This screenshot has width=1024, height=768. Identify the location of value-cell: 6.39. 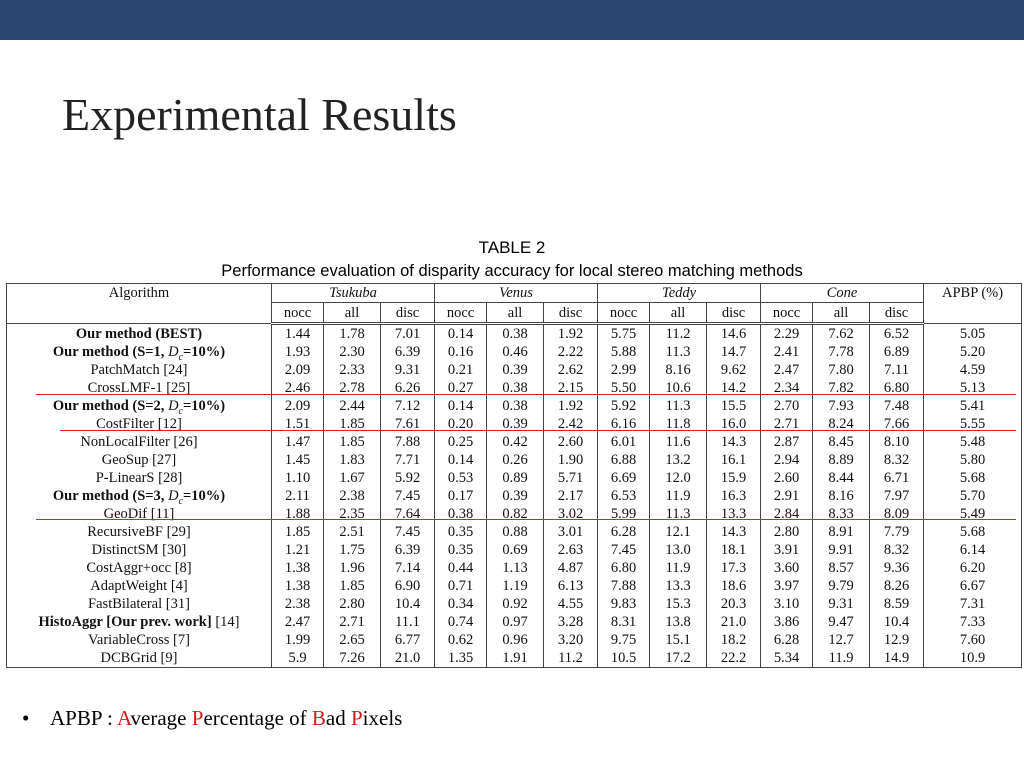
(407, 550).